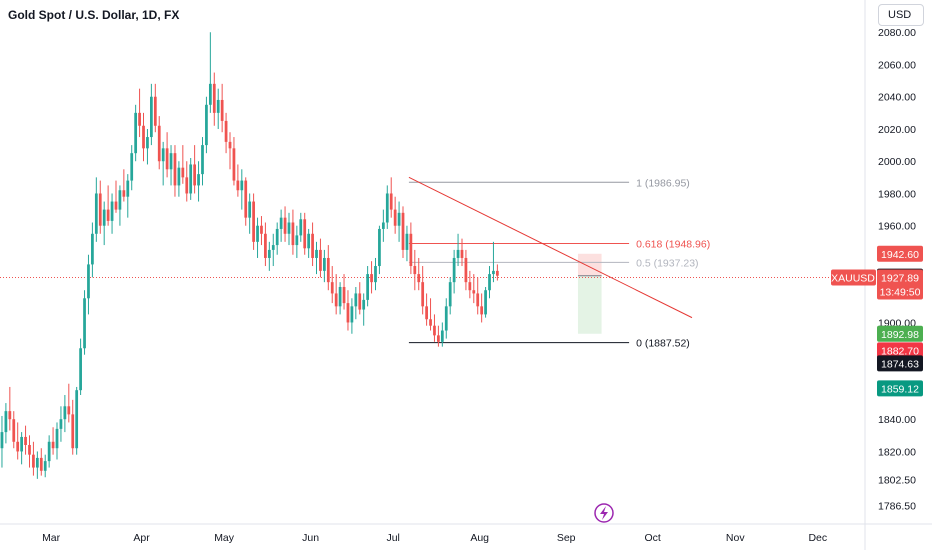 The height and width of the screenshot is (550, 932). What do you see at coordinates (673, 245) in the screenshot?
I see `fib-level-label: 0.618 (1948.96)` at bounding box center [673, 245].